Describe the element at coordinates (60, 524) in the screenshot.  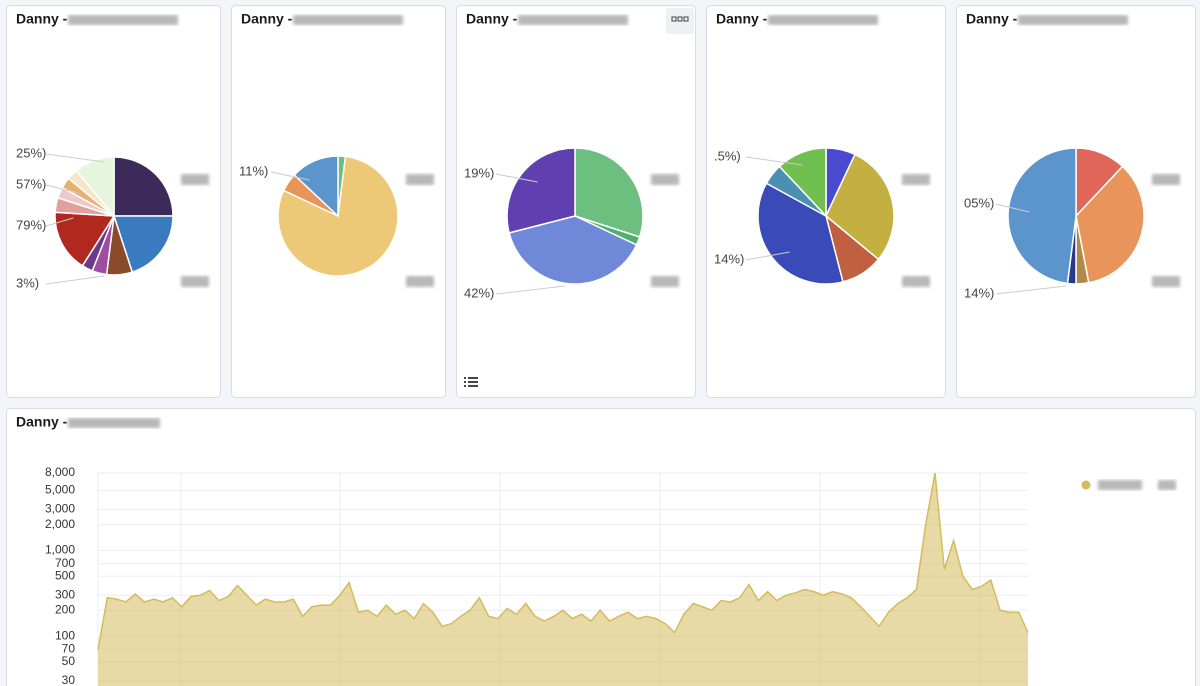
I see `y-tick-label: 2,000` at that location.